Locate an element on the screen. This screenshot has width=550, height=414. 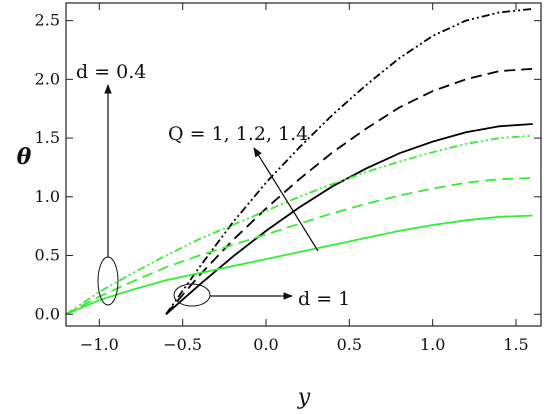
y-tick-label: 1.0 is located at coordinates (47, 196).